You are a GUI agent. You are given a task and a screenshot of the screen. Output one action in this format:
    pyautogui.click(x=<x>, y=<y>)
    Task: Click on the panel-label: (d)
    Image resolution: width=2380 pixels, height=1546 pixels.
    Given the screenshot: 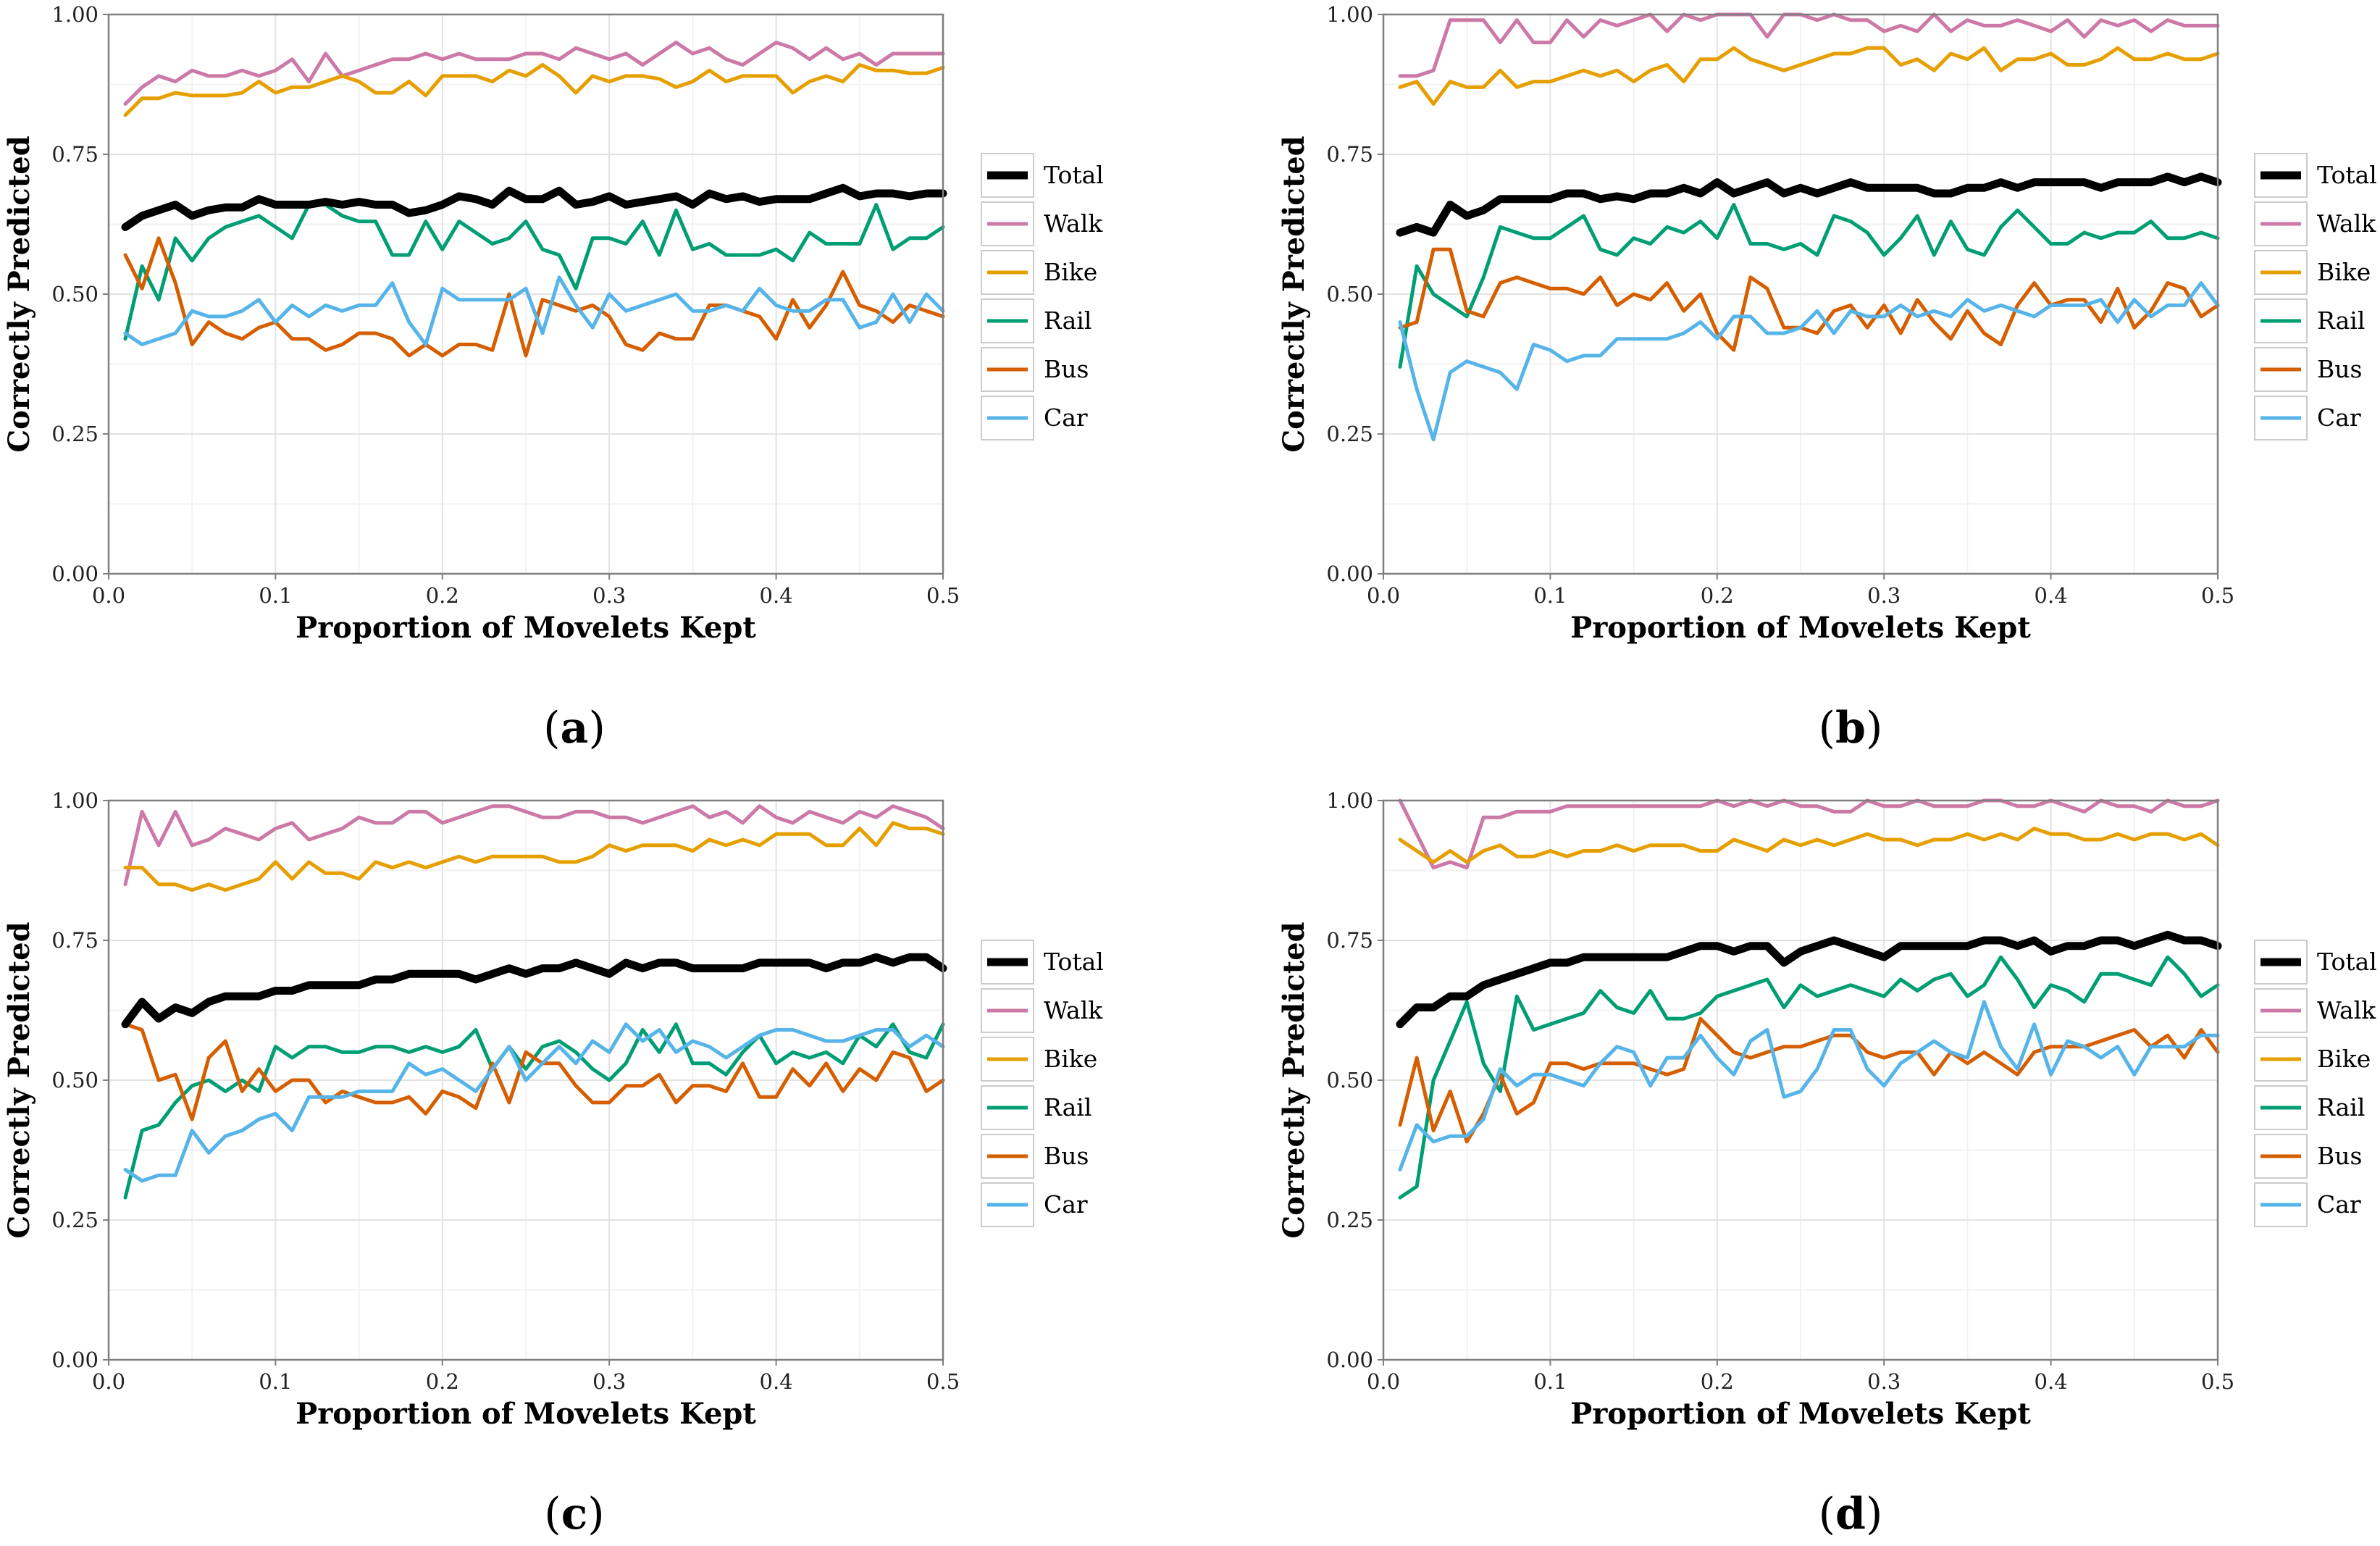 What is the action you would take?
    pyautogui.click(x=1851, y=1514)
    